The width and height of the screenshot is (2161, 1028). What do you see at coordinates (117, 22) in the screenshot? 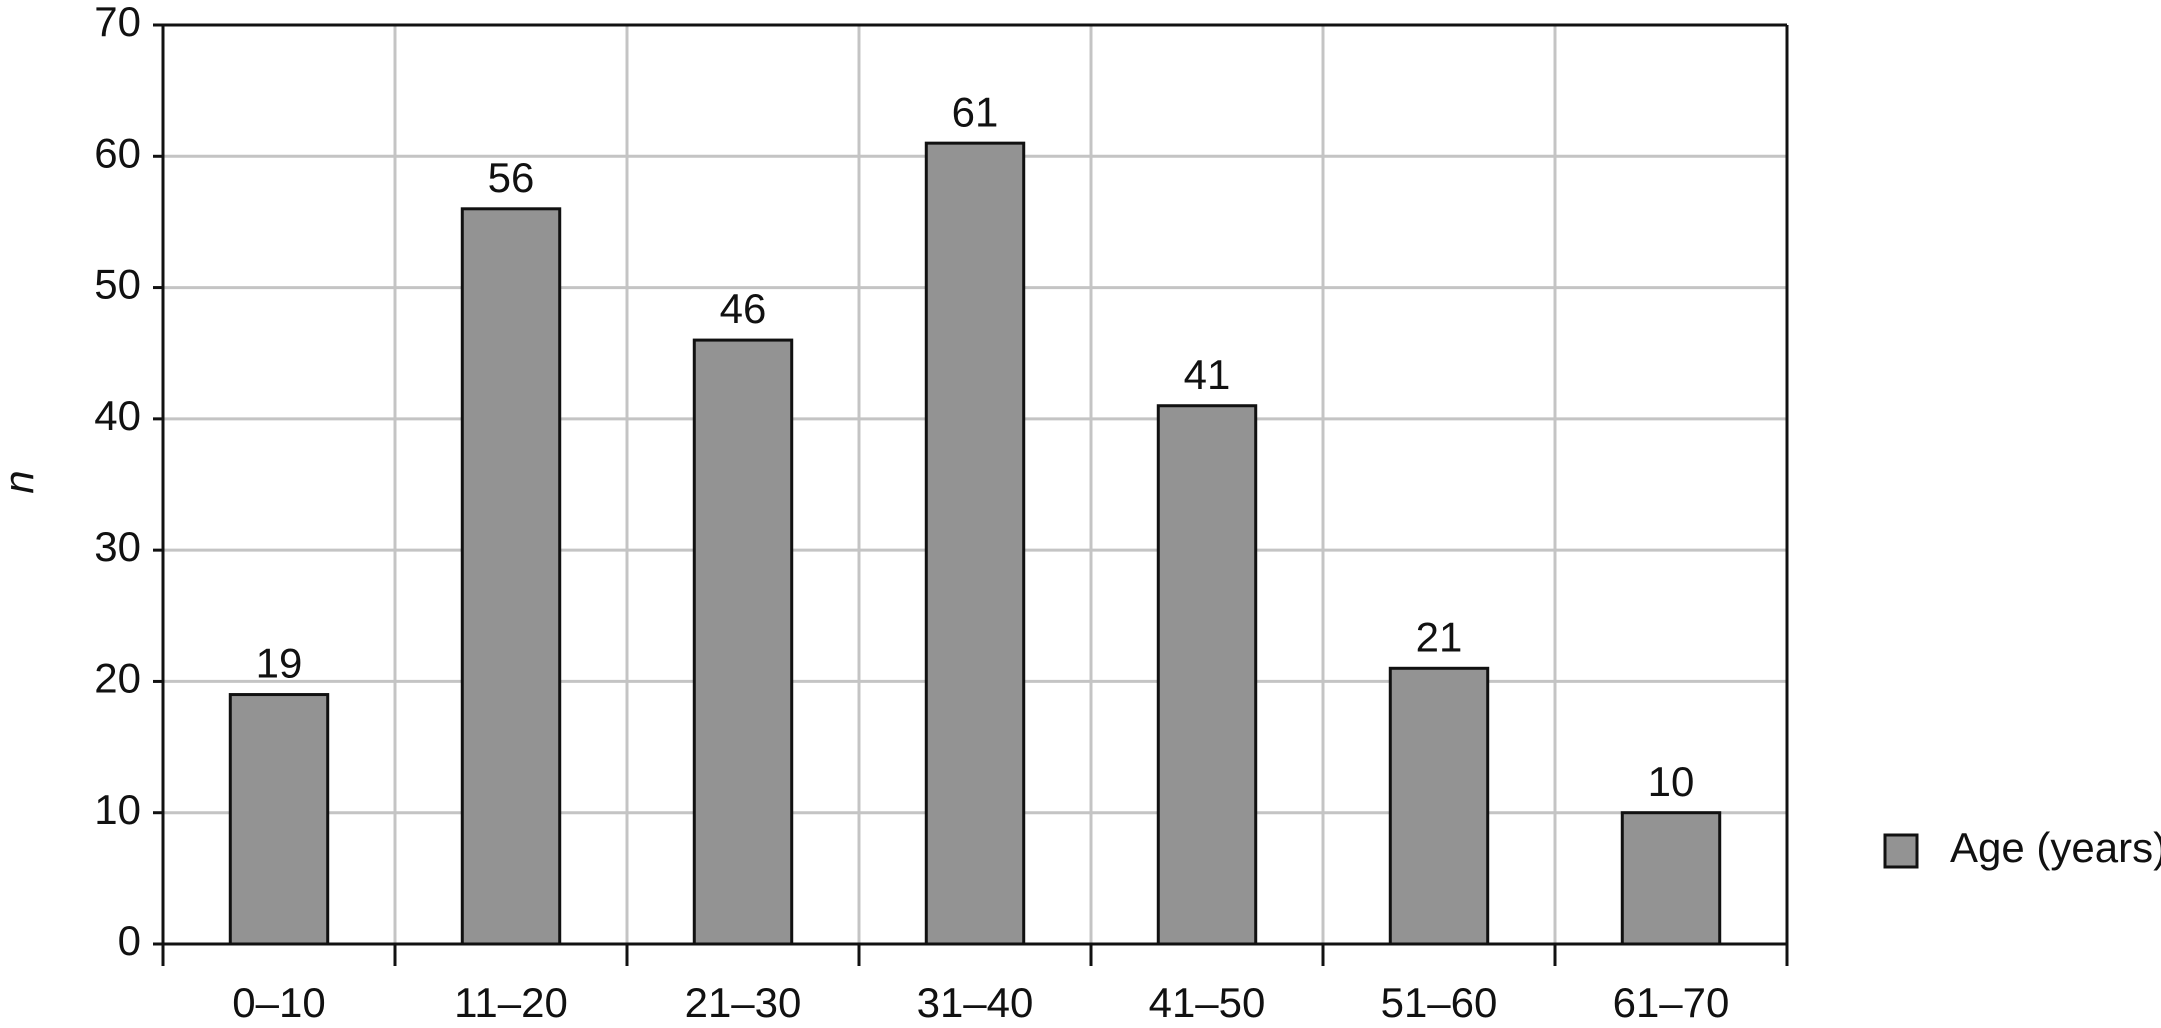
I see `y-tick-label: 70` at bounding box center [117, 22].